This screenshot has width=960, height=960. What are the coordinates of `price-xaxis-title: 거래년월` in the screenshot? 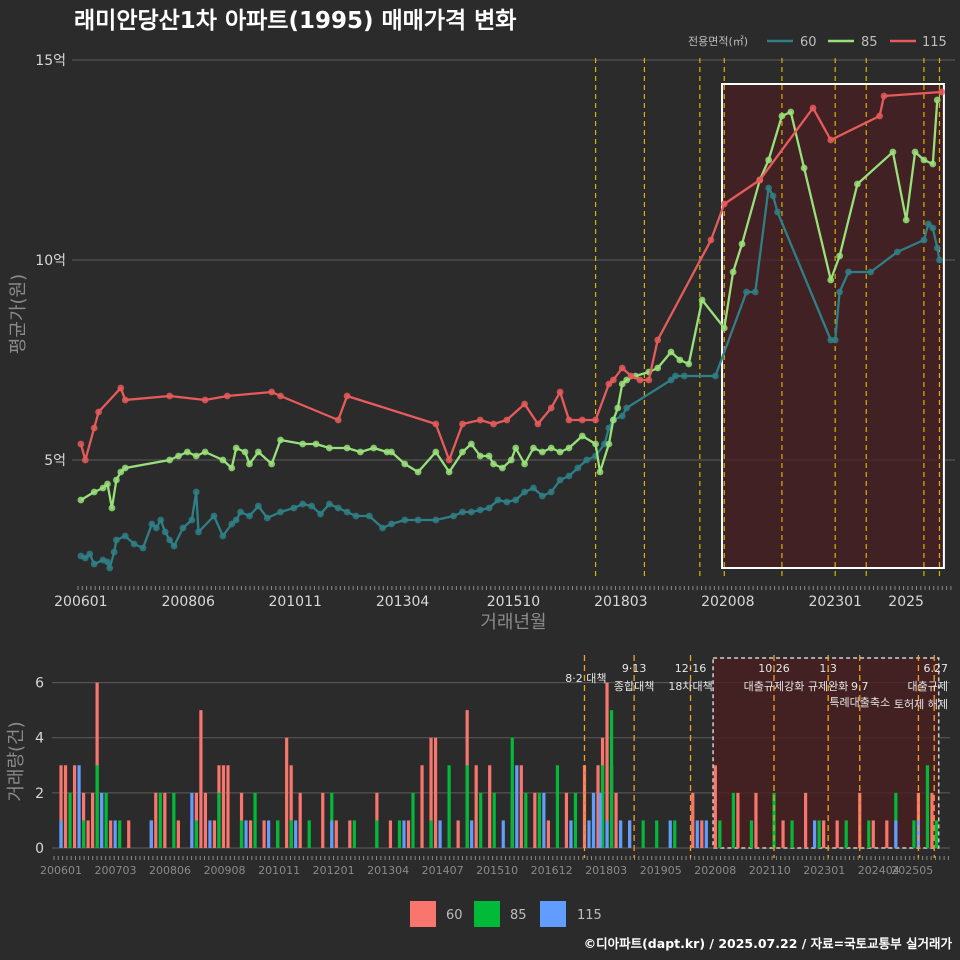 It's located at (513, 622).